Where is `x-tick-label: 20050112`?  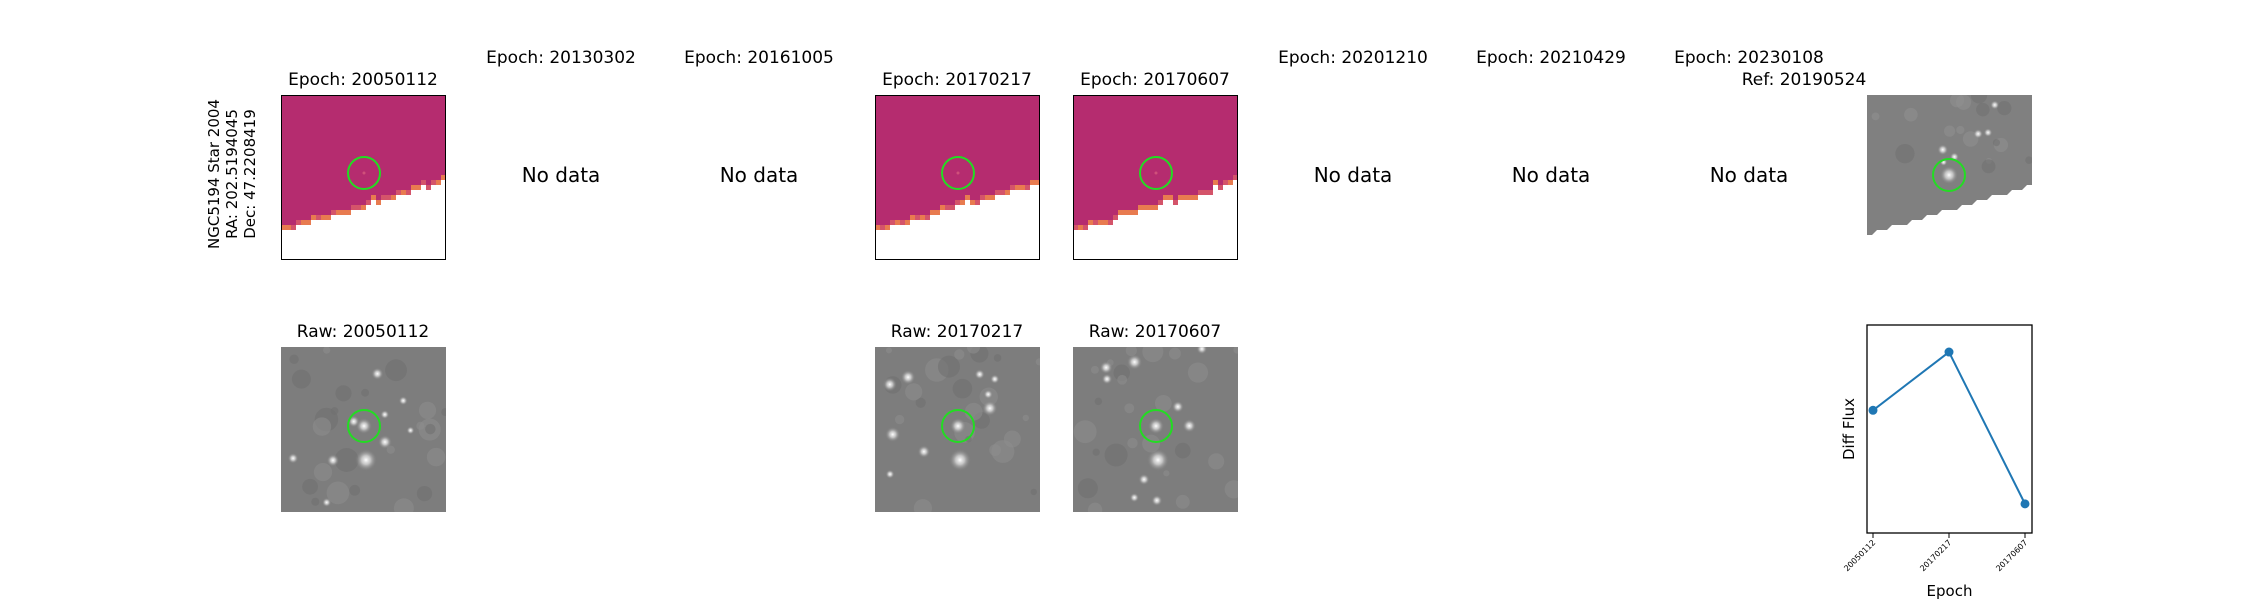 x-tick-label: 20050112 is located at coordinates (1859, 555).